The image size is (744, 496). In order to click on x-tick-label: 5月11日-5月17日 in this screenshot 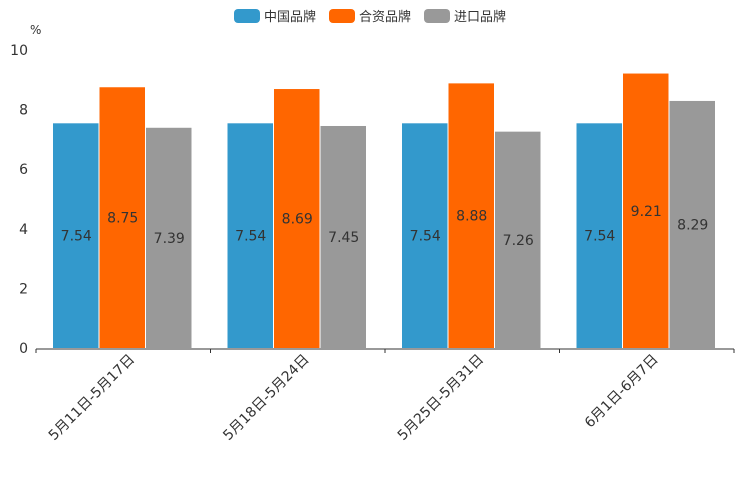, I will do `click(92, 398)`.